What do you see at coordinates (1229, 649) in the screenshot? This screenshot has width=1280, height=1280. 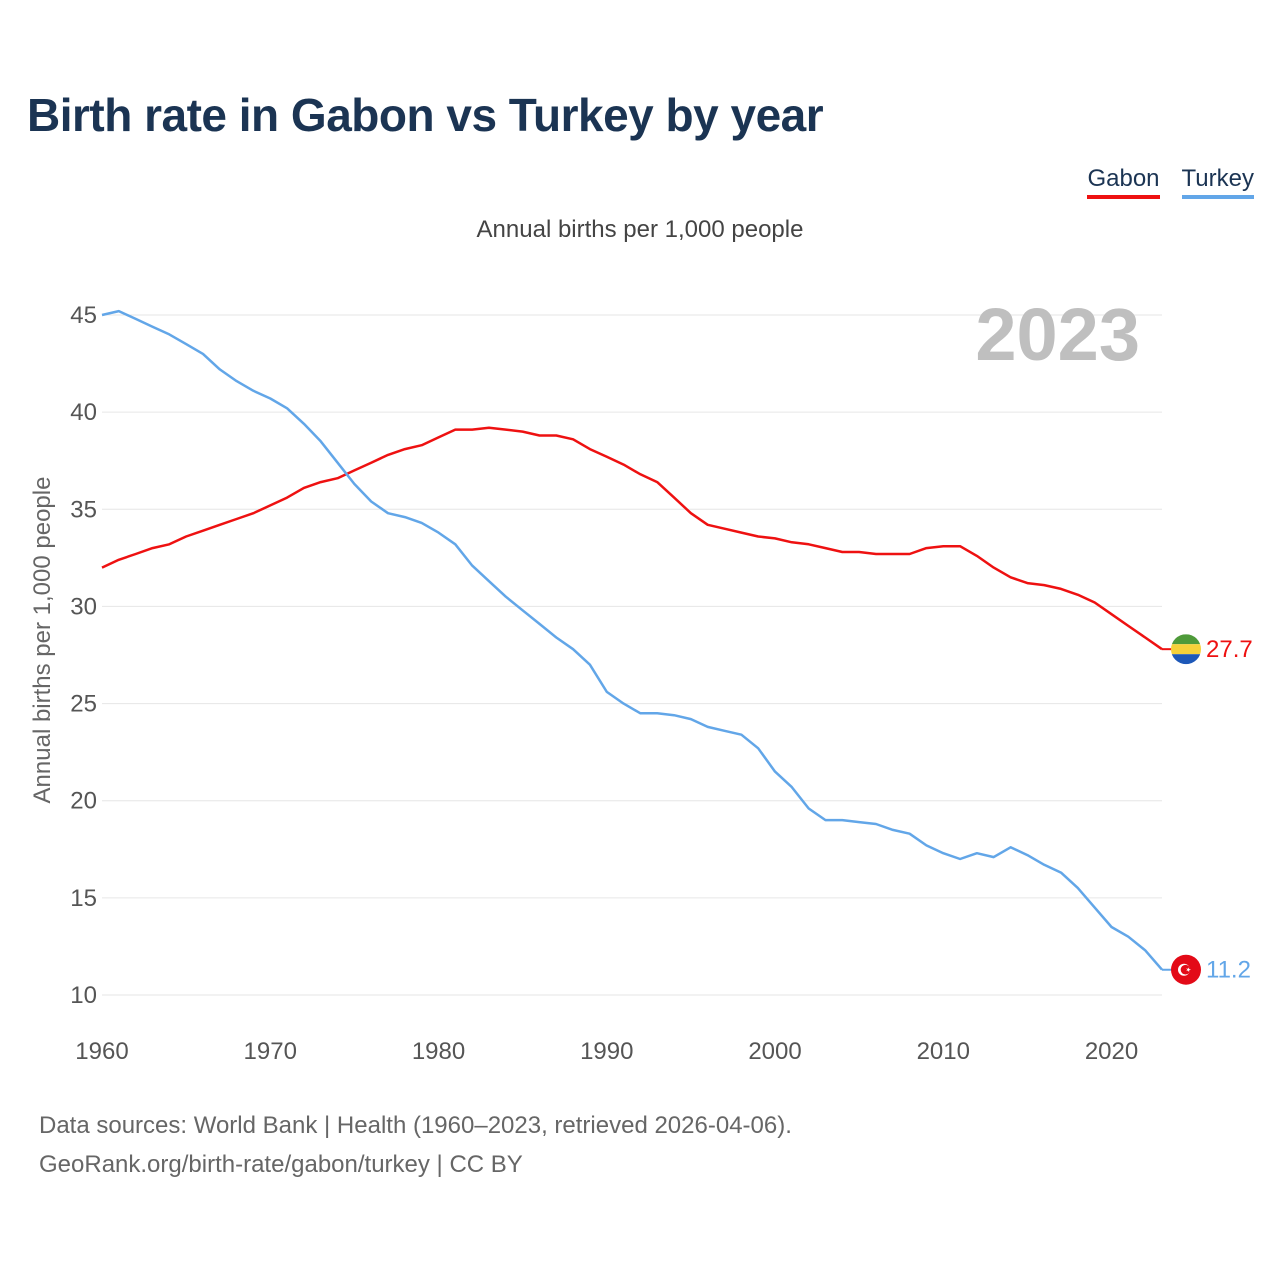 I see `gabon-end-value: 27.7` at bounding box center [1229, 649].